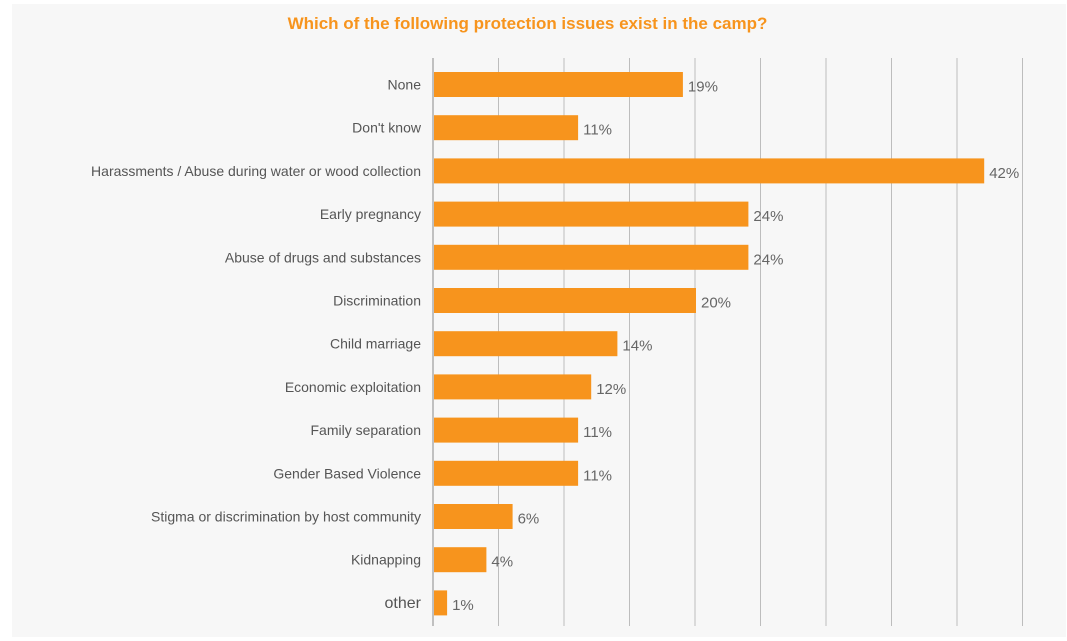 This screenshot has width=1067, height=641. I want to click on category-label: Don't know, so click(387, 128).